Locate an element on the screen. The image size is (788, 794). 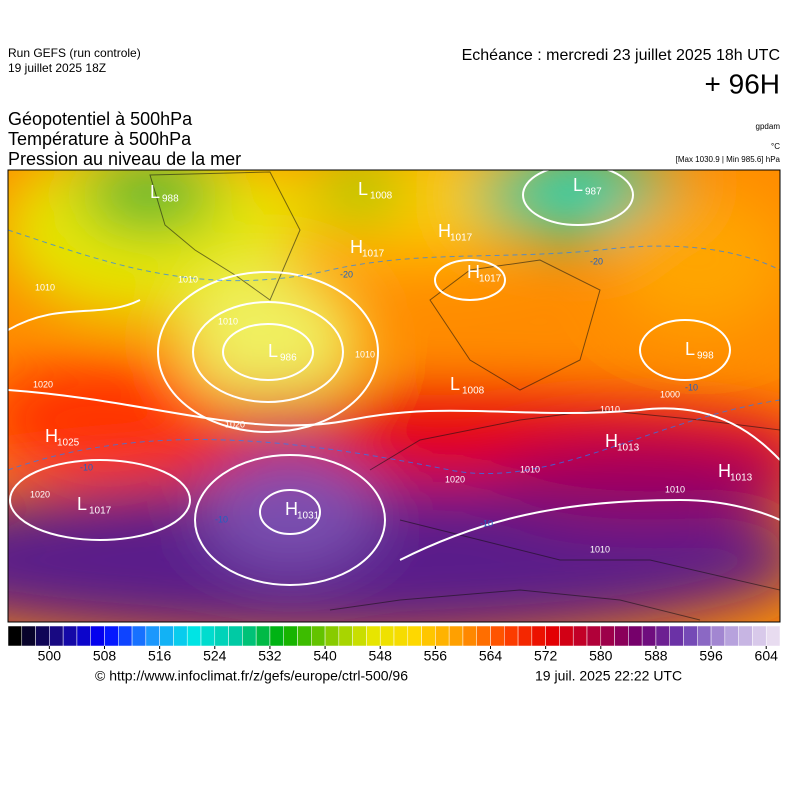
colorbar-tick-label: 596 is located at coordinates (711, 656).